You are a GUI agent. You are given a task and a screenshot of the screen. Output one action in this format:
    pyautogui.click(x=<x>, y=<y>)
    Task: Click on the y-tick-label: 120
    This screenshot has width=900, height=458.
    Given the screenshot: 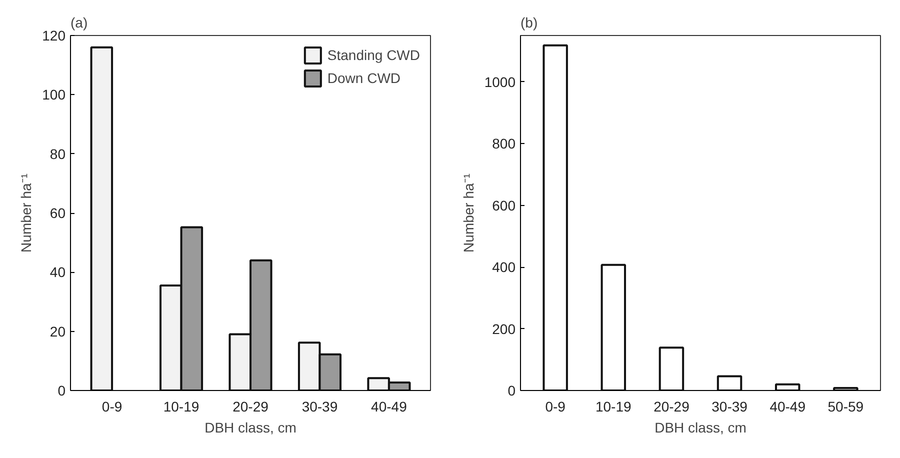 What is the action you would take?
    pyautogui.click(x=54, y=36)
    